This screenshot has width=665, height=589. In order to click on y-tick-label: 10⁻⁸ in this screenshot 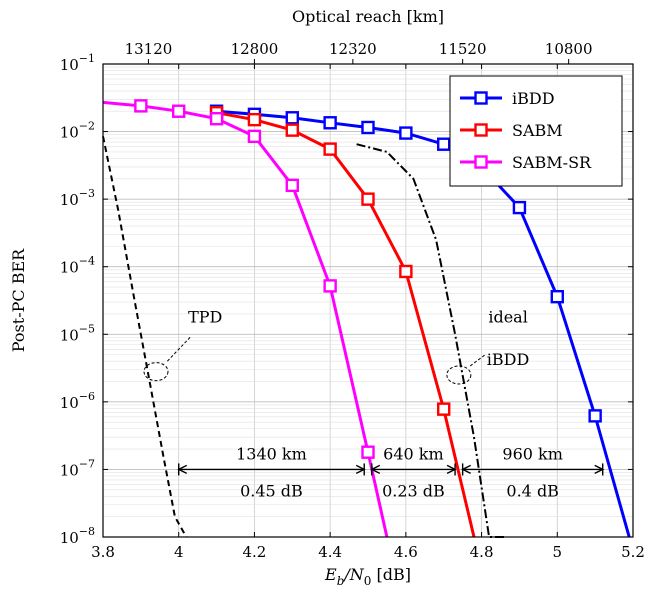, I will do `click(77, 536)`.